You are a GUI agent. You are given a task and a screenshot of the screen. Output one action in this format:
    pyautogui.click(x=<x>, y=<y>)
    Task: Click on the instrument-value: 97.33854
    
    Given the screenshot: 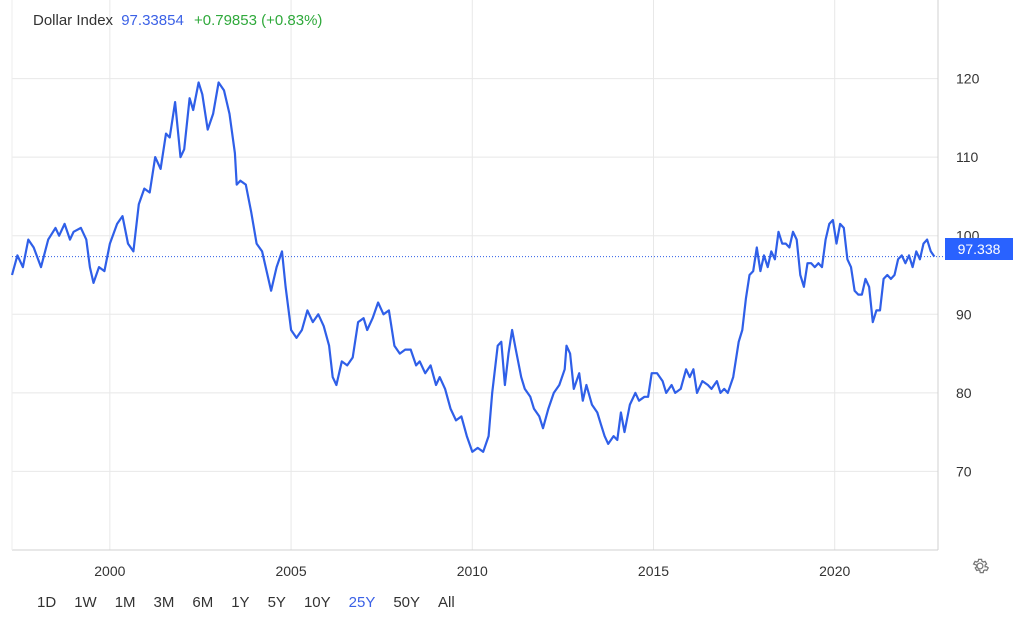 What is the action you would take?
    pyautogui.click(x=152, y=20)
    